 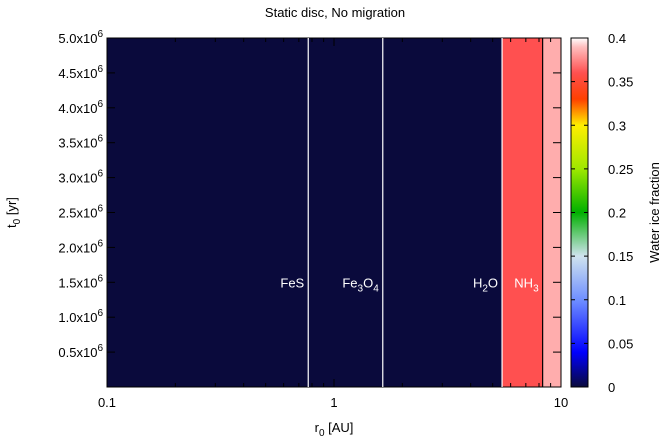 What do you see at coordinates (80, 212) in the screenshot?
I see `y-tick-label: 2.5x10⁶` at bounding box center [80, 212].